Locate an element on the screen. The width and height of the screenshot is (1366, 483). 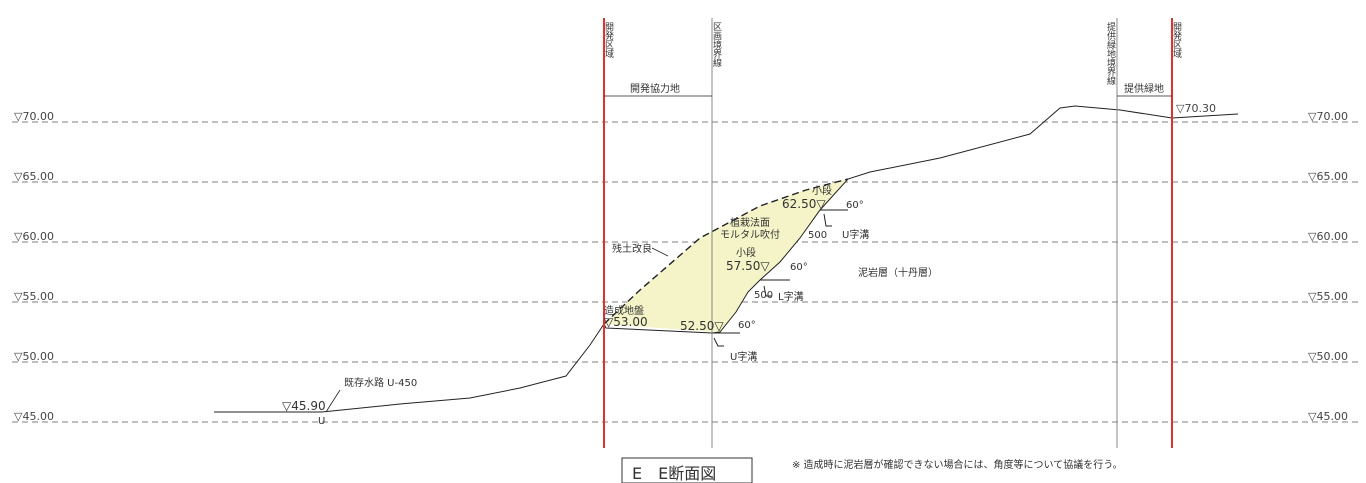
level-label-right-60: ▽60.00 is located at coordinates (1328, 236).